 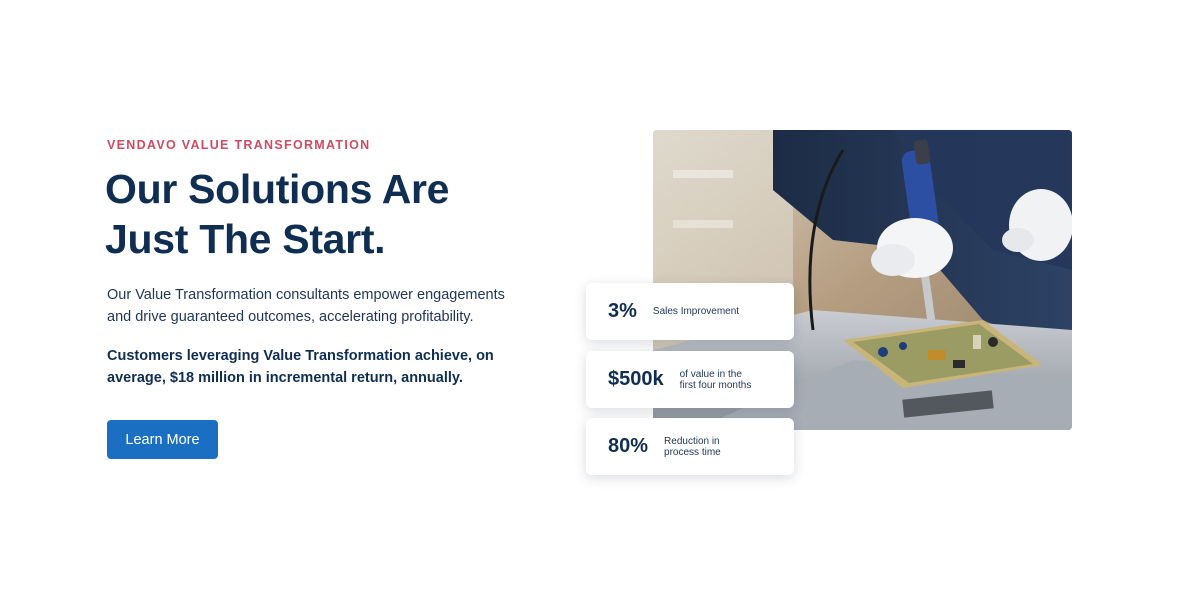 What do you see at coordinates (239, 145) in the screenshot?
I see `section-eyebrow: VENDAVO VALUE TRANSFORMATION` at bounding box center [239, 145].